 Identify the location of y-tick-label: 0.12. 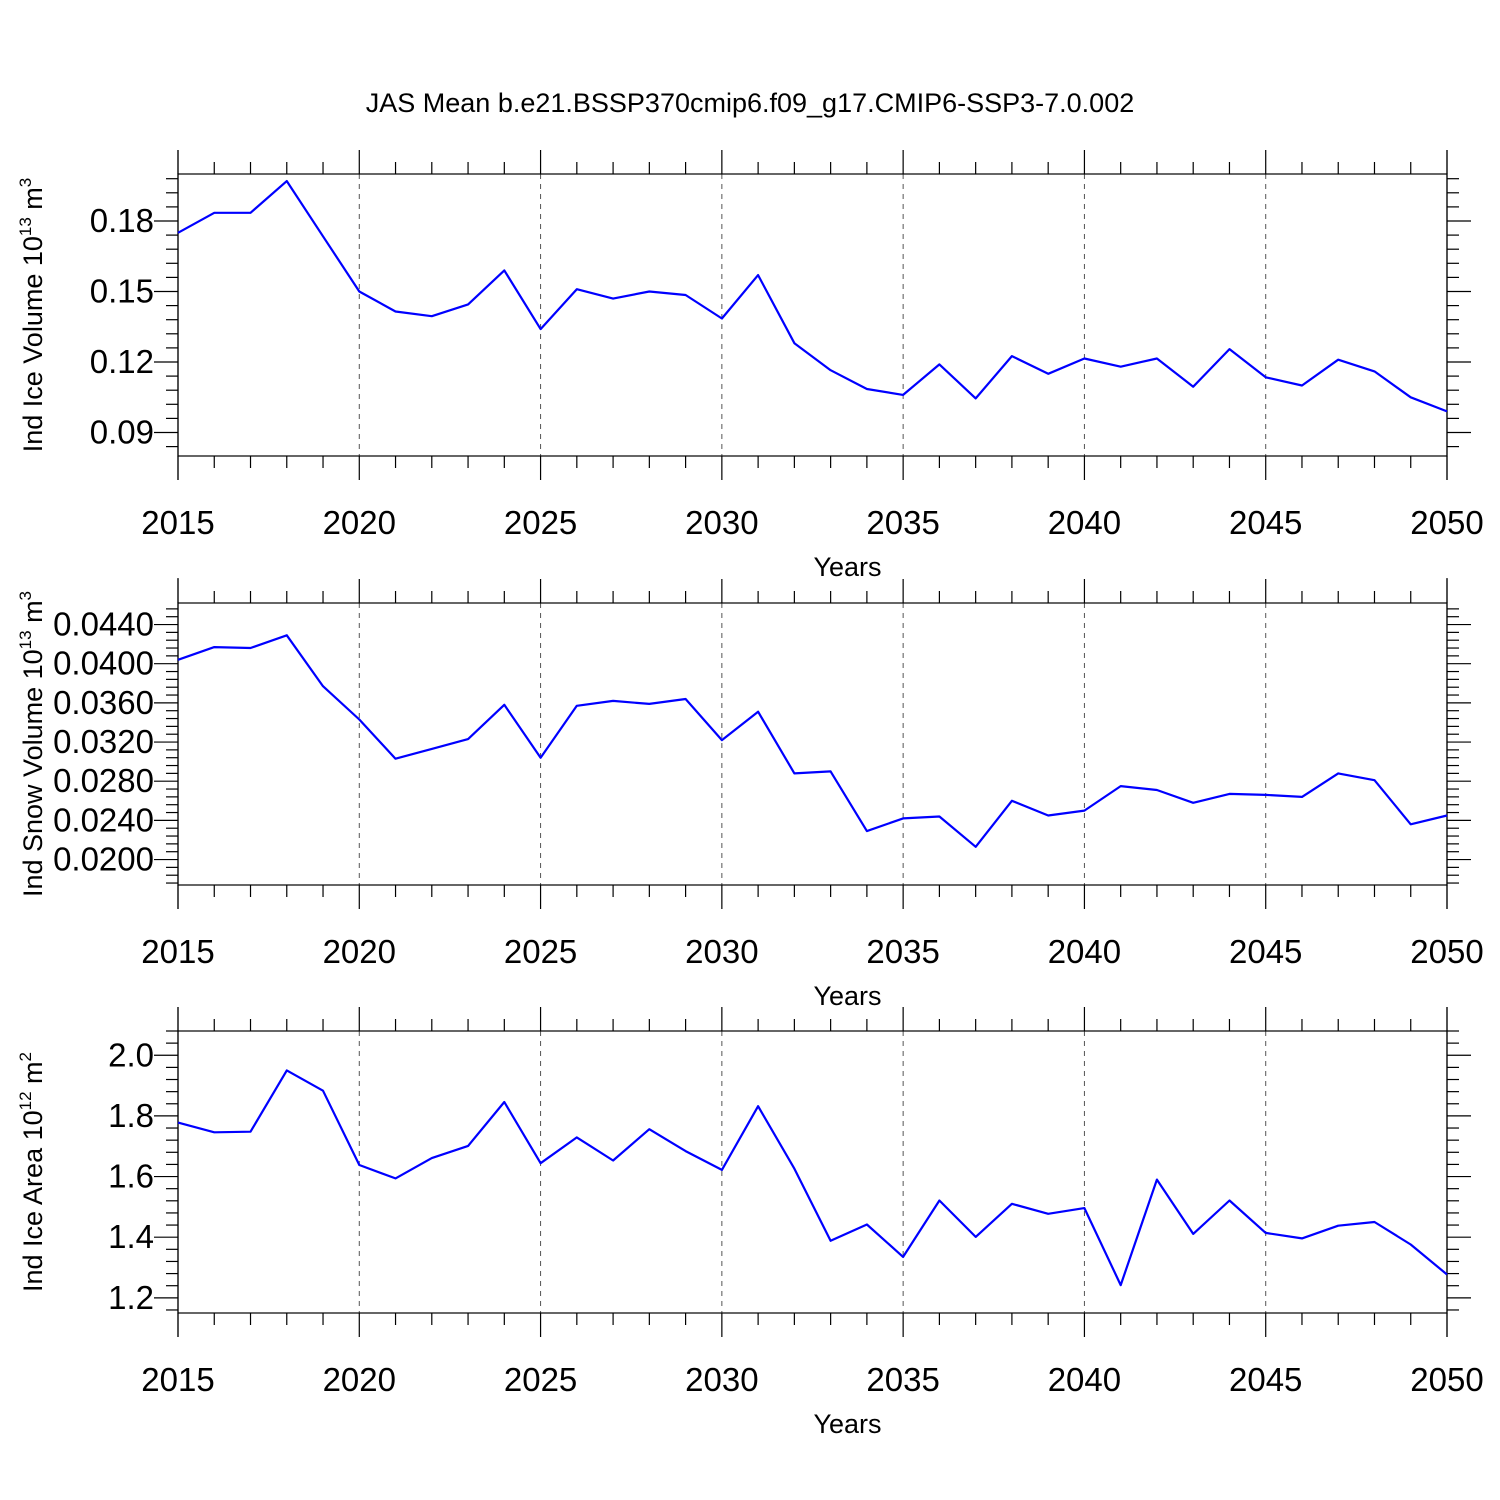
(122, 361).